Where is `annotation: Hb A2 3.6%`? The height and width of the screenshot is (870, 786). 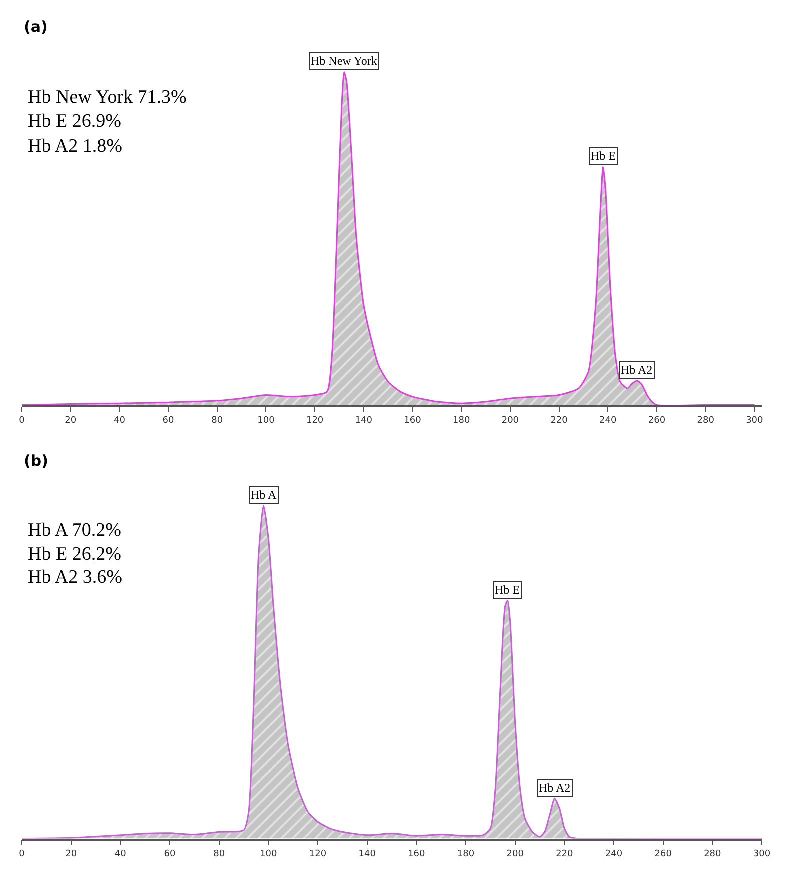
annotation: Hb A2 3.6% is located at coordinates (75, 577).